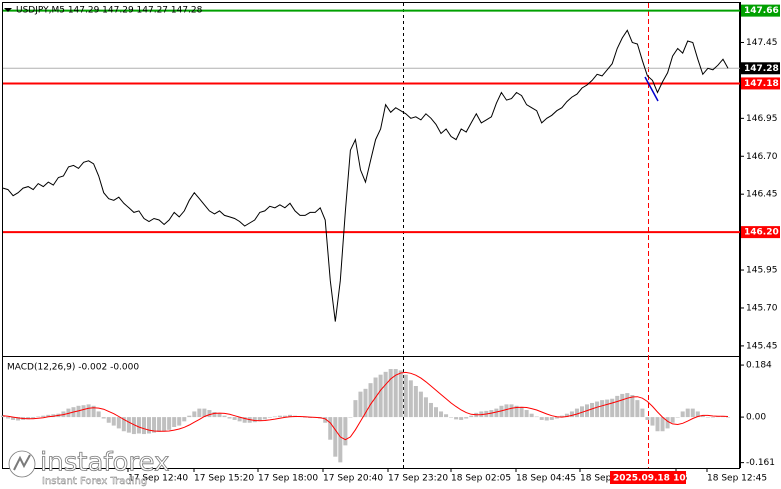  What do you see at coordinates (759, 366) in the screenshot?
I see `y-tick-label: 0.184` at bounding box center [759, 366].